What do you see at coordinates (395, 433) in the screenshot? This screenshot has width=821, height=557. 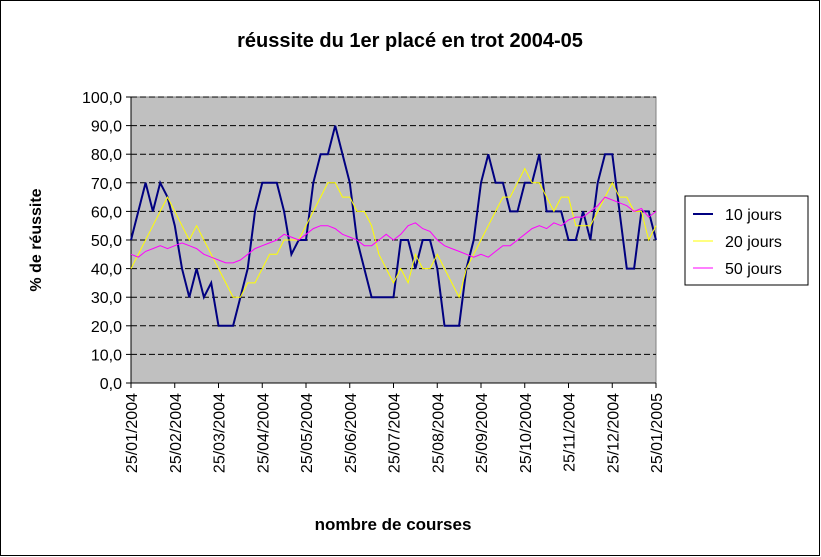 I see `x-tick-label: 25/07/2004` at bounding box center [395, 433].